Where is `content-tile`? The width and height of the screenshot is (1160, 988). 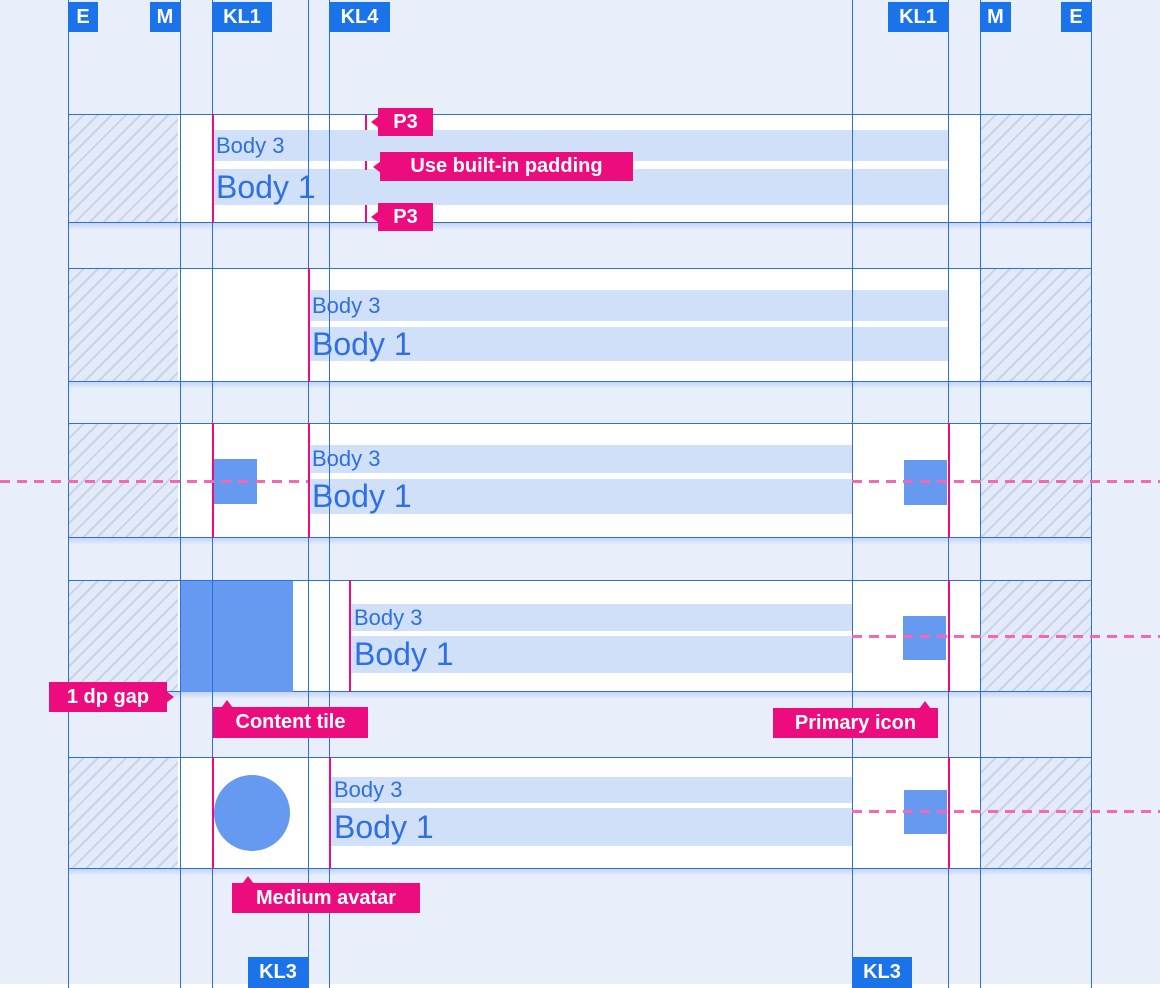 content-tile is located at coordinates (237, 636).